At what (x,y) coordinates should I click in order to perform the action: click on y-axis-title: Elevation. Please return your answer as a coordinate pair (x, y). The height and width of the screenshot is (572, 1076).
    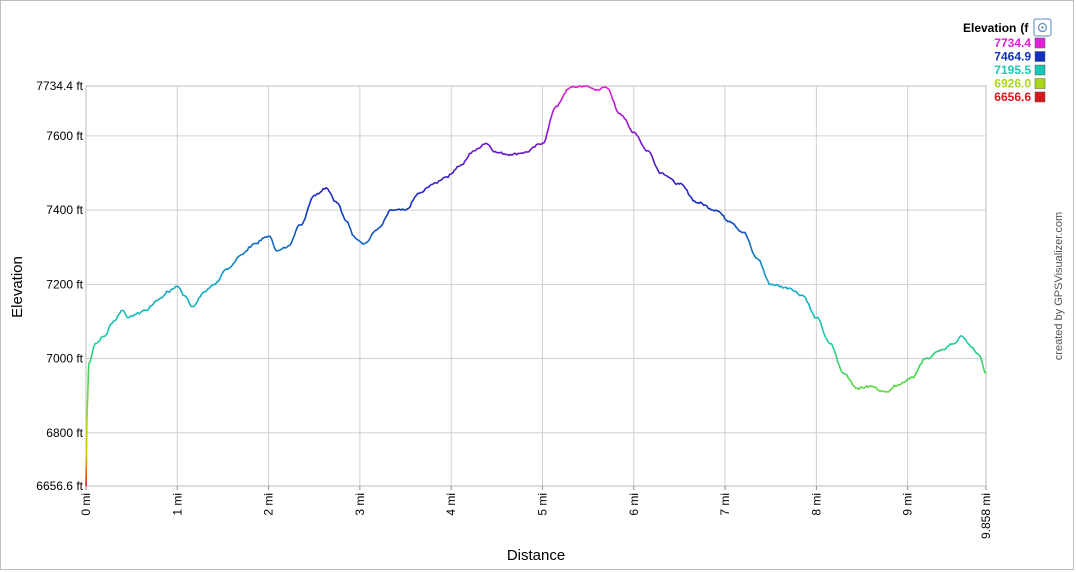
    Looking at the image, I should click on (17, 287).